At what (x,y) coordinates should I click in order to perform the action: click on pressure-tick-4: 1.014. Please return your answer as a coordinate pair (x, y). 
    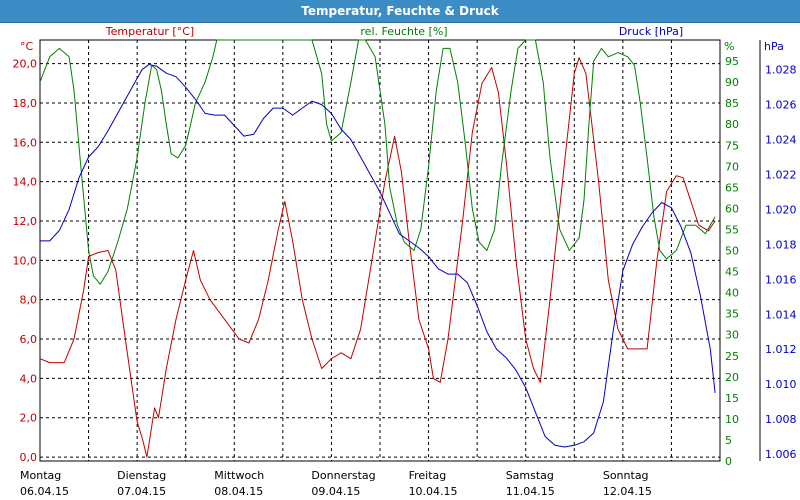
    Looking at the image, I should click on (781, 314).